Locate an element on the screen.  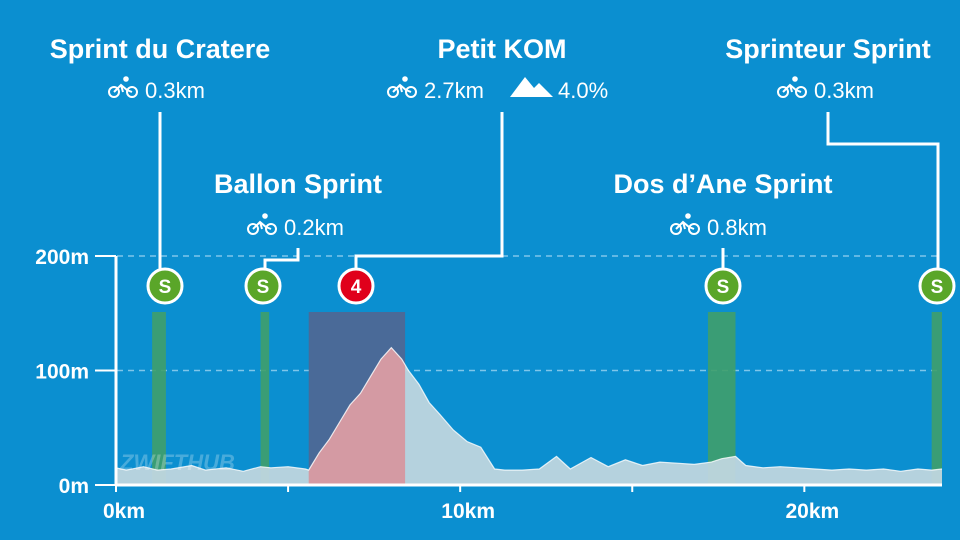
bicycle-icon-0-wheel-front is located at coordinates (132, 92).